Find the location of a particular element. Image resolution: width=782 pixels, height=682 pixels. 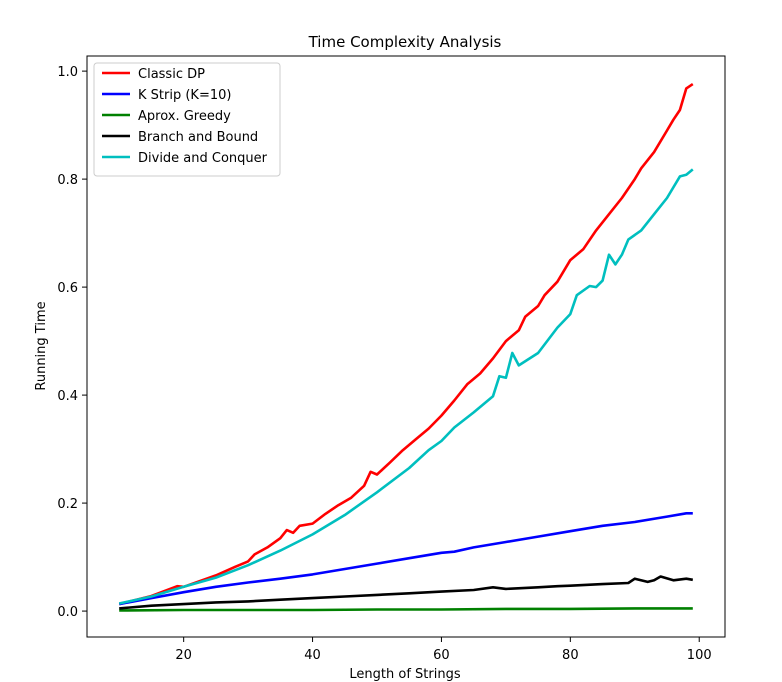

x-tick-label-2: 60 is located at coordinates (441, 655).